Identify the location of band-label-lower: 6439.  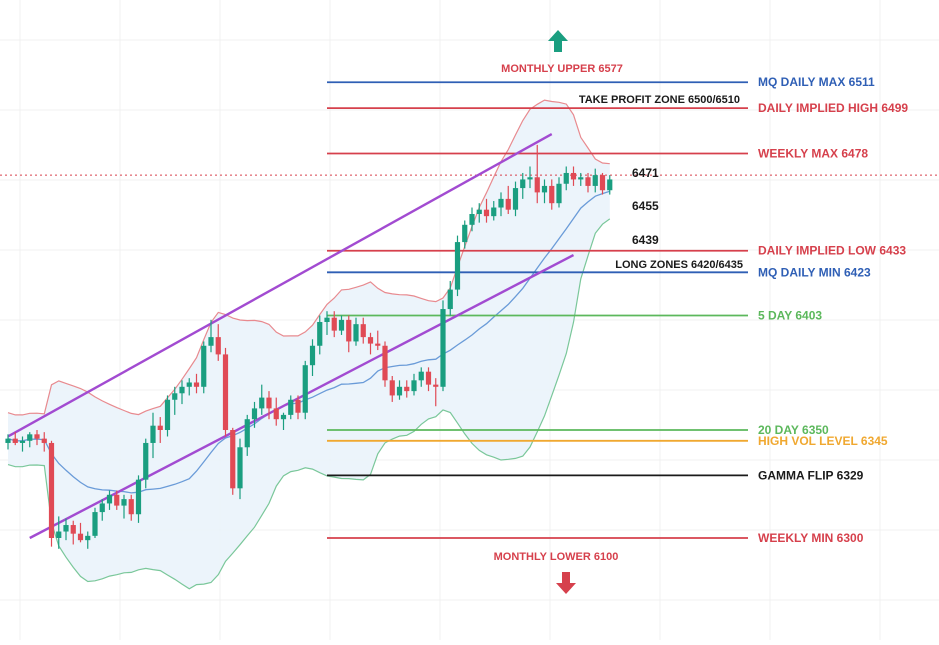
(645, 240).